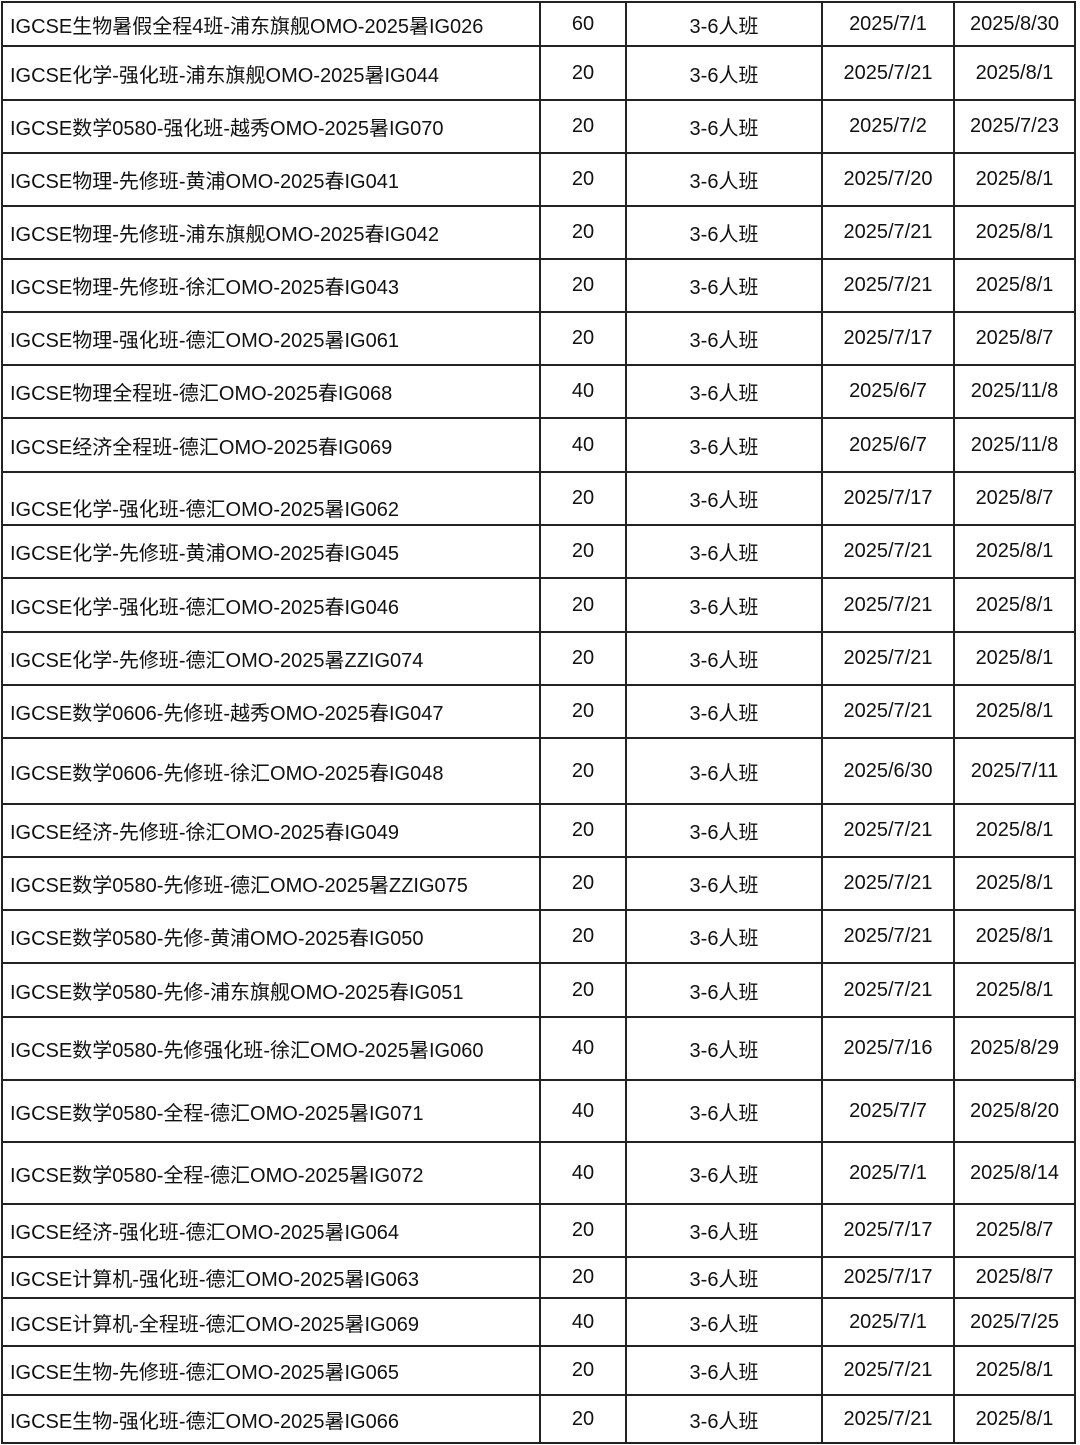  Describe the element at coordinates (888, 445) in the screenshot. I see `start-date-cell: 2025/6/7` at that location.